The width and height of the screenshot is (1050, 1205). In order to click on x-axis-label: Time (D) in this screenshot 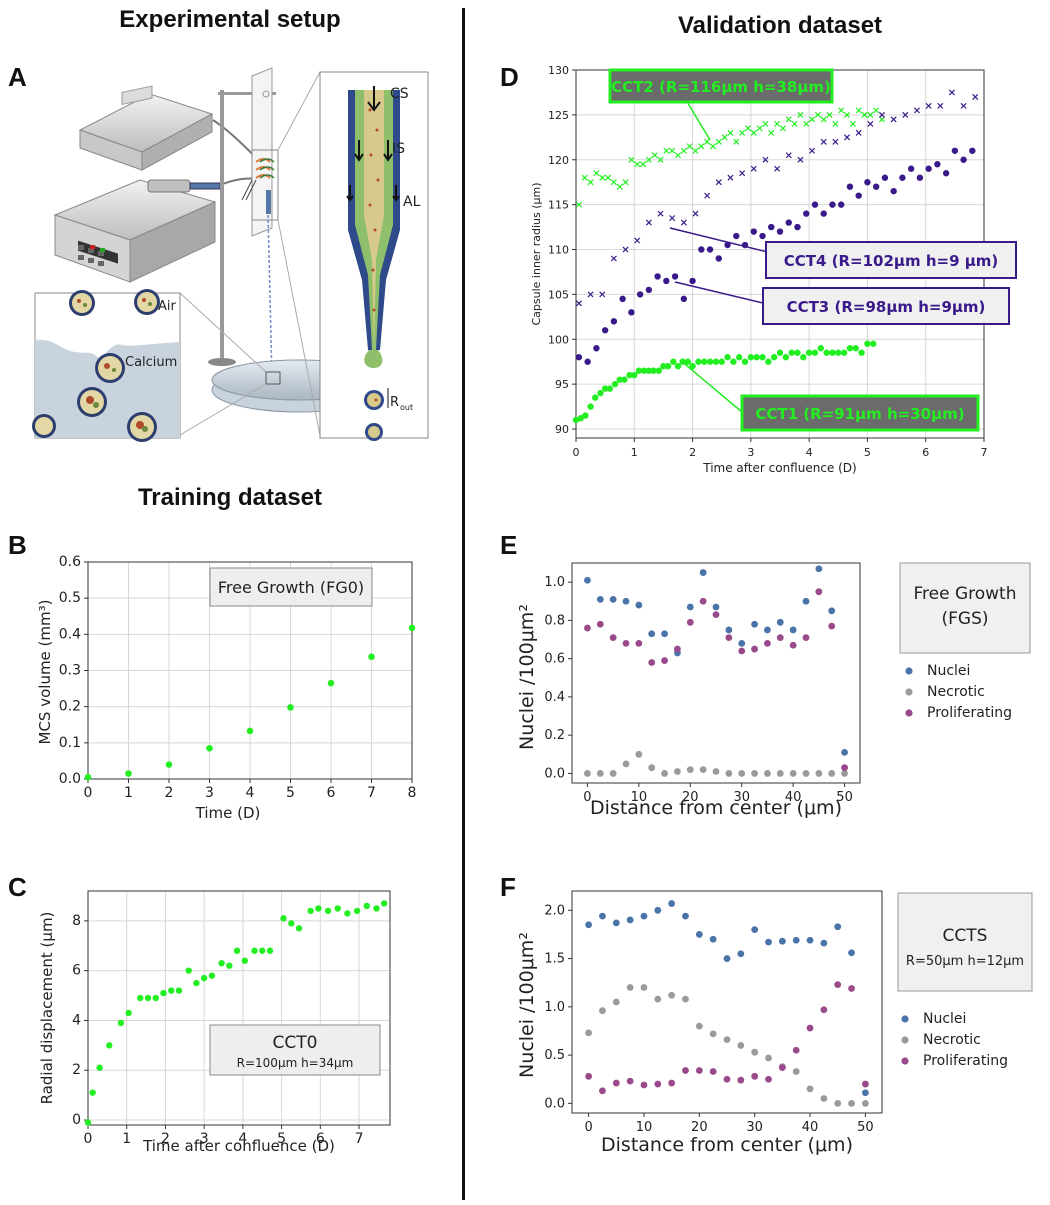, I will do `click(228, 813)`.